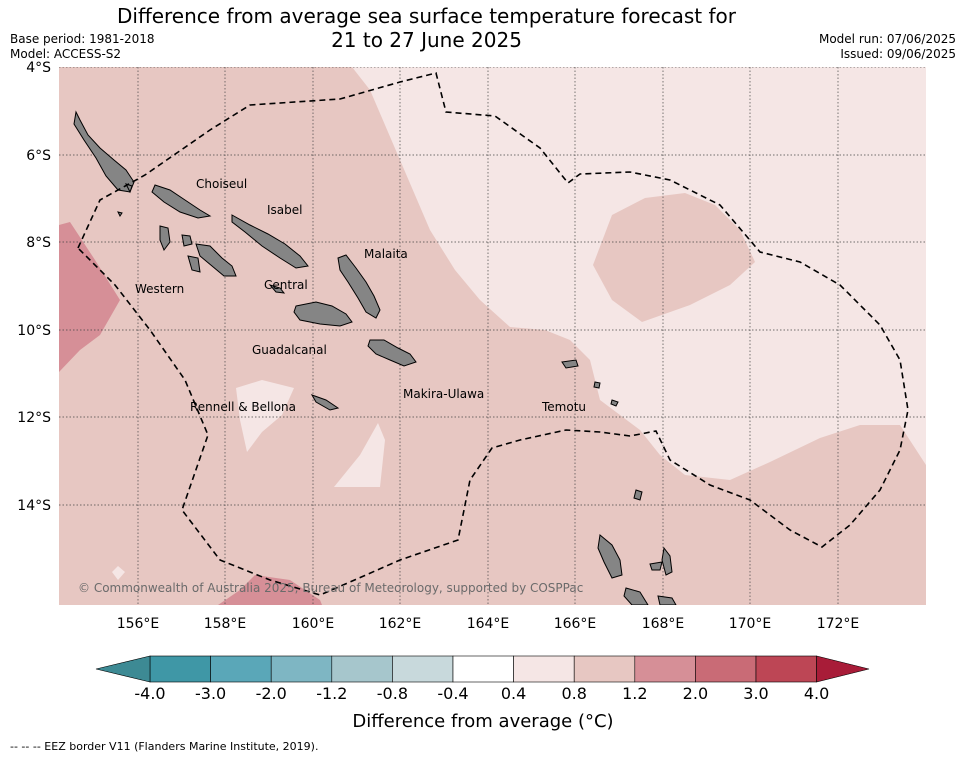 This screenshot has height=758, width=965. What do you see at coordinates (66, 54) in the screenshot?
I see `model-name: Model: ACCESS-S2` at bounding box center [66, 54].